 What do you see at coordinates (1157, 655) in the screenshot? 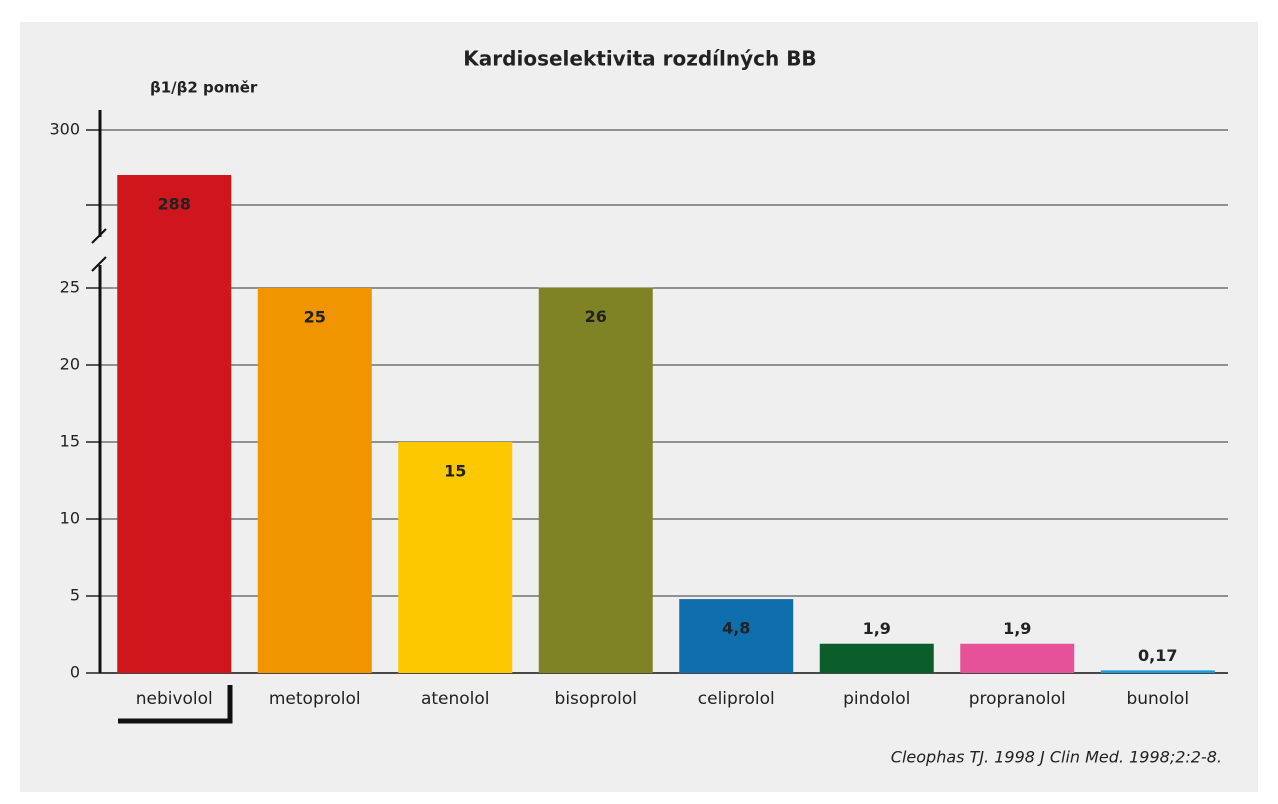
I see `value-label: 0,17` at bounding box center [1157, 655].